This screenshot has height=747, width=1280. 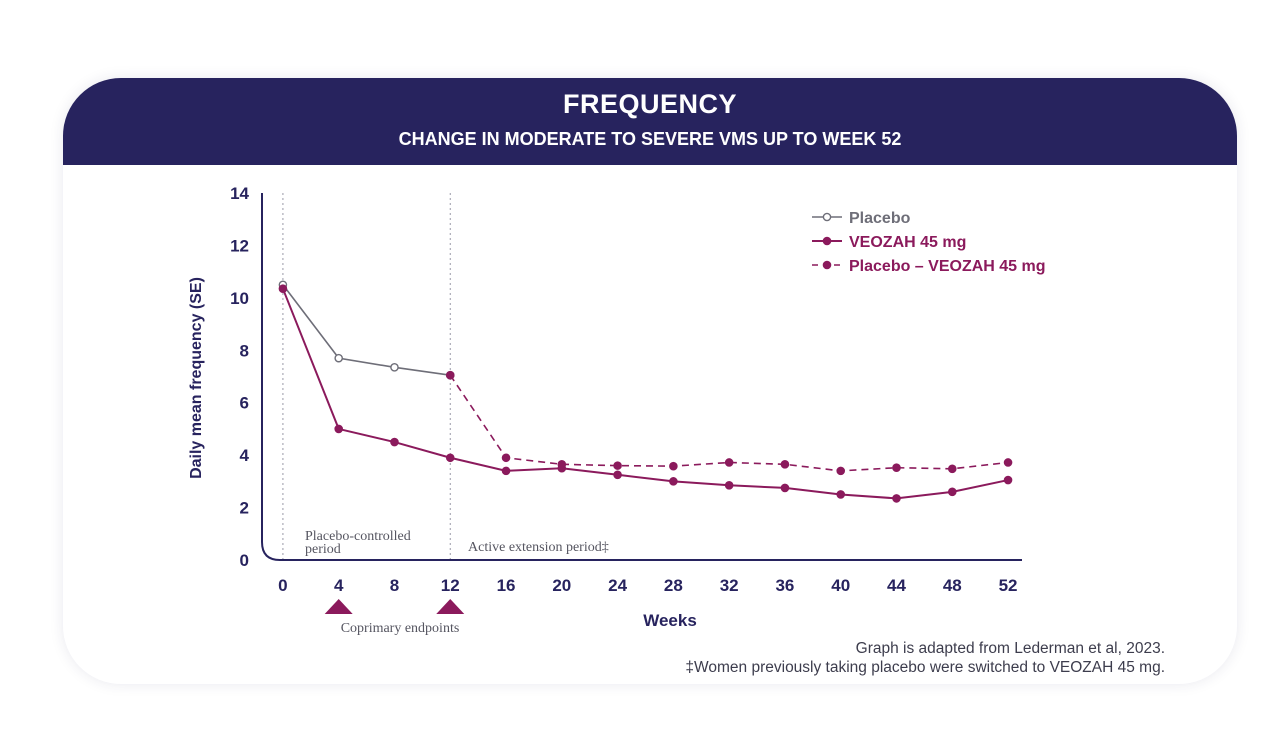 I want to click on placebo-period-label: period, so click(x=323, y=549).